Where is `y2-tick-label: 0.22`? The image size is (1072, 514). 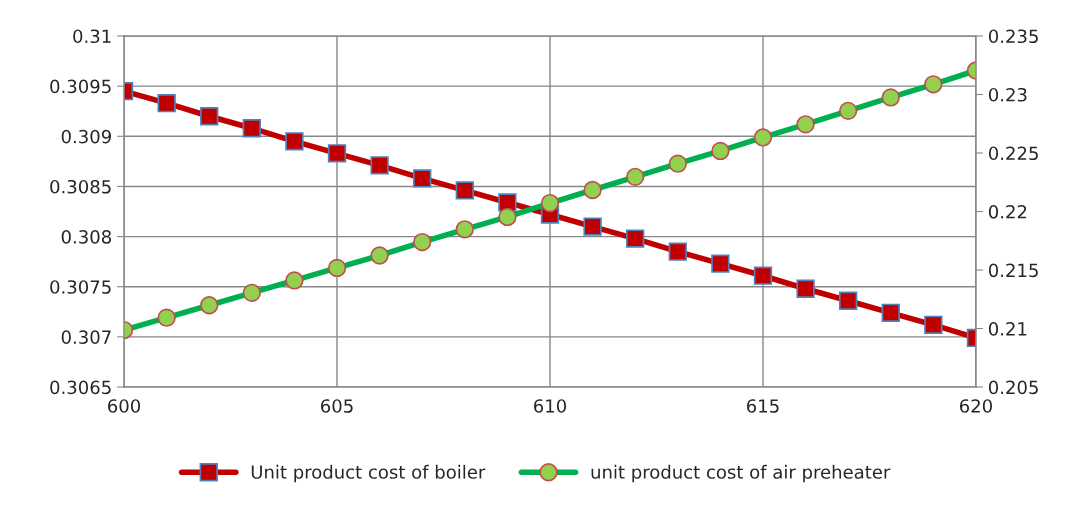
y2-tick-label: 0.22 is located at coordinates (1007, 211).